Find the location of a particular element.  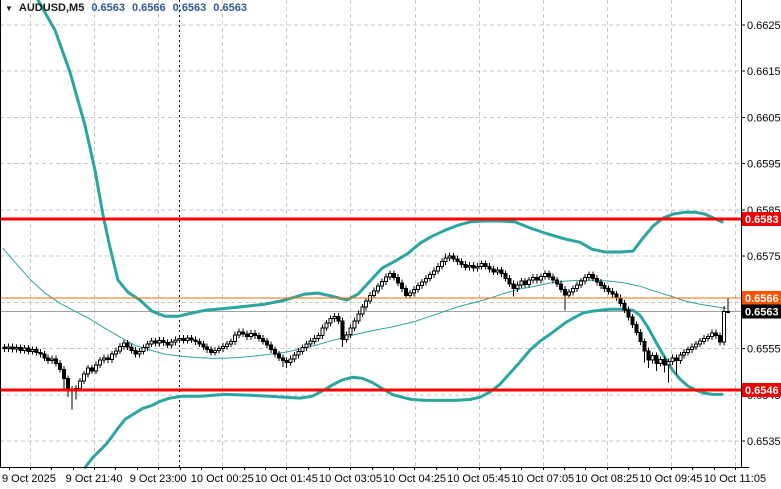

price-badge-support: 0.6546 is located at coordinates (761, 390).